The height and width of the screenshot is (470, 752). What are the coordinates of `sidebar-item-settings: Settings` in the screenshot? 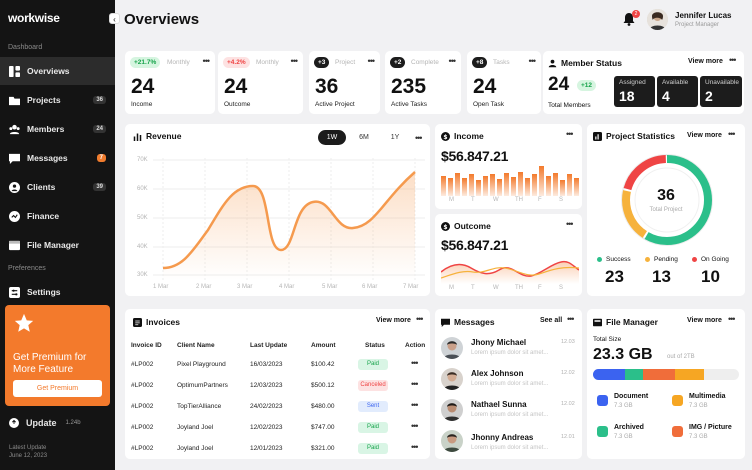 It's located at (57, 292).